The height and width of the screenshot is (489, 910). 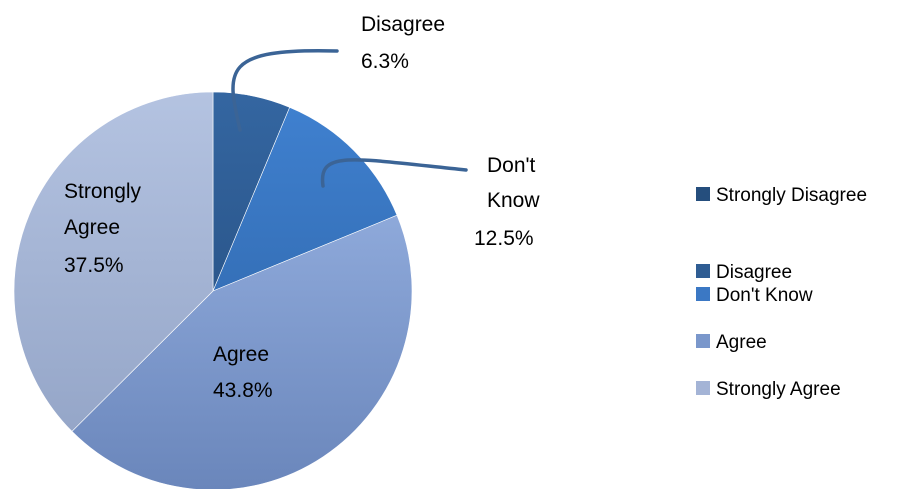 I want to click on legend-entry-dont-know: Don't Know, so click(x=754, y=295).